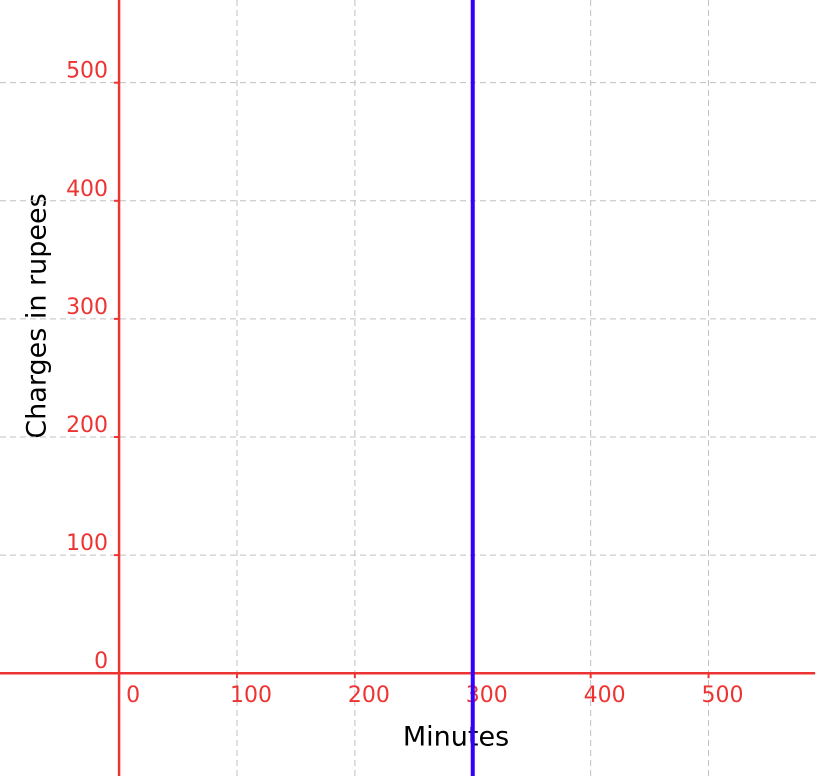 Image resolution: width=817 pixels, height=776 pixels. I want to click on x-tick-label: 500, so click(723, 695).